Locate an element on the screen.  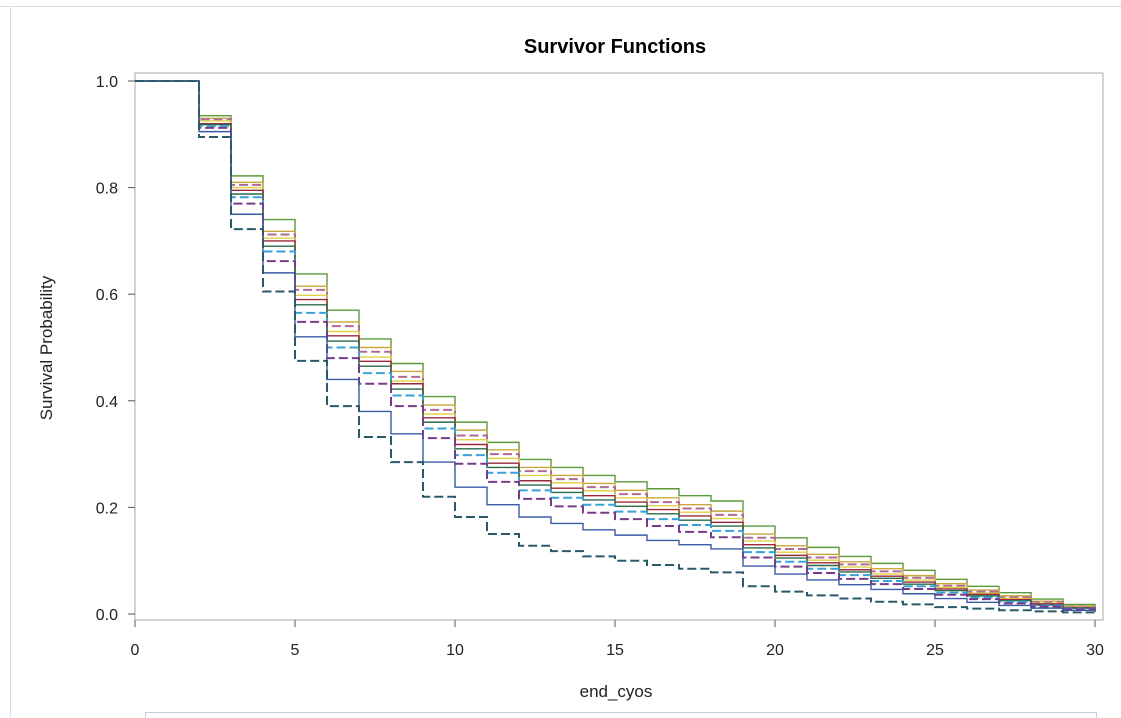
y-tick-label: 0.2 is located at coordinates (107, 508).